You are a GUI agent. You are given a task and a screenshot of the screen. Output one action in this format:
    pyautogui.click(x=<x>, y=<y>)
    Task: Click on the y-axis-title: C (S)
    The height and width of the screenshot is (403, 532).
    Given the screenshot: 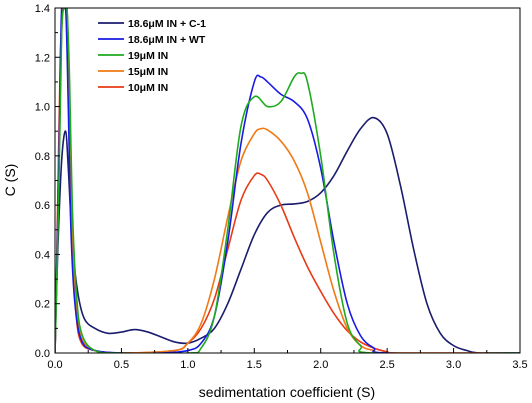 What is the action you would take?
    pyautogui.click(x=10, y=180)
    